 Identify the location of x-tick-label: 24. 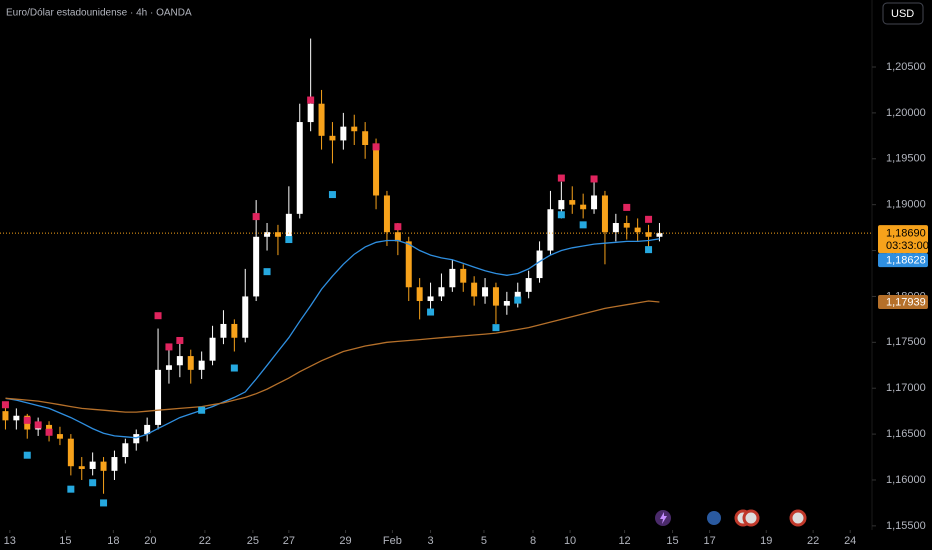
(850, 541).